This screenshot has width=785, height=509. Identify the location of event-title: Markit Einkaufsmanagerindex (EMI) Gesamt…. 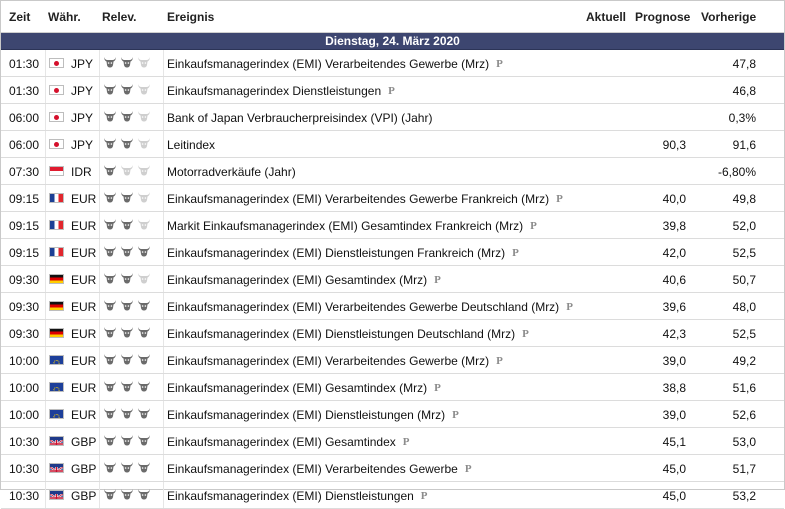
(345, 226).